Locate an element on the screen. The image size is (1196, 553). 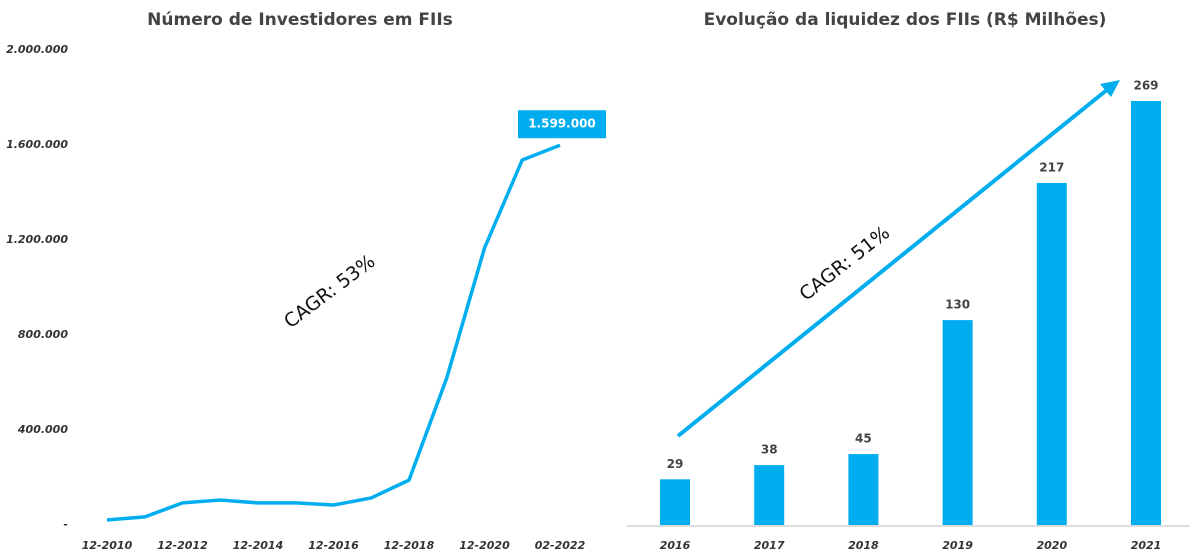
x-tick-label: 12-2016 is located at coordinates (333, 545).